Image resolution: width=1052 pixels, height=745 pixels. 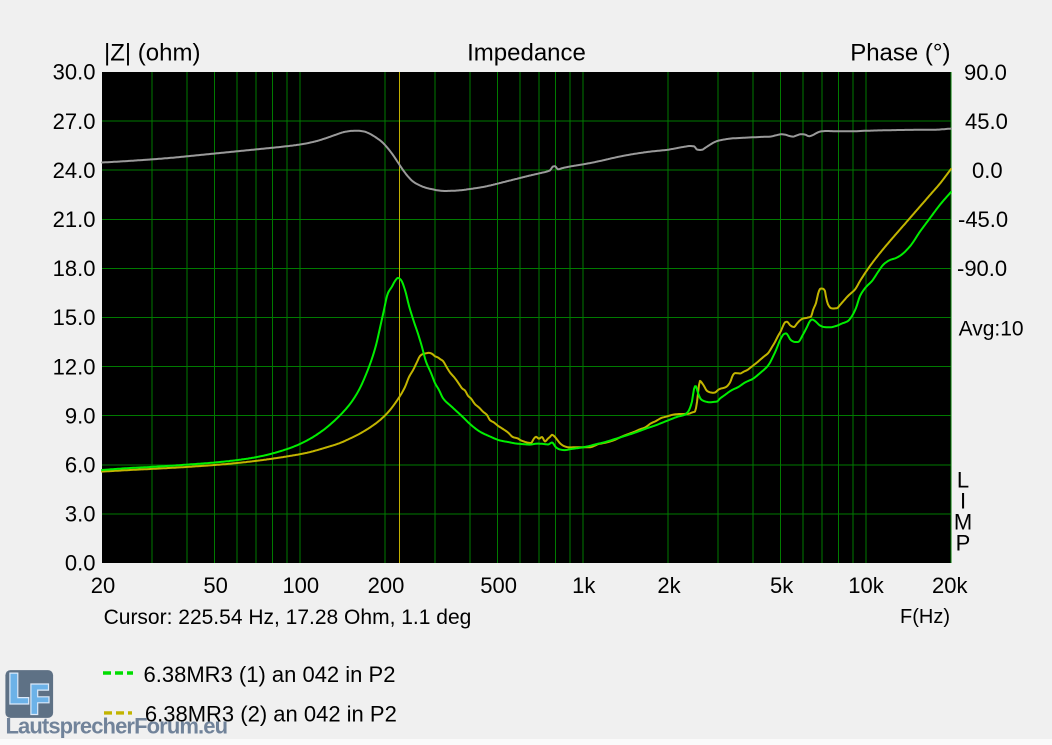 I want to click on svg-text: 6.38MR3 (2) an 042 in P2, so click(x=271, y=713).